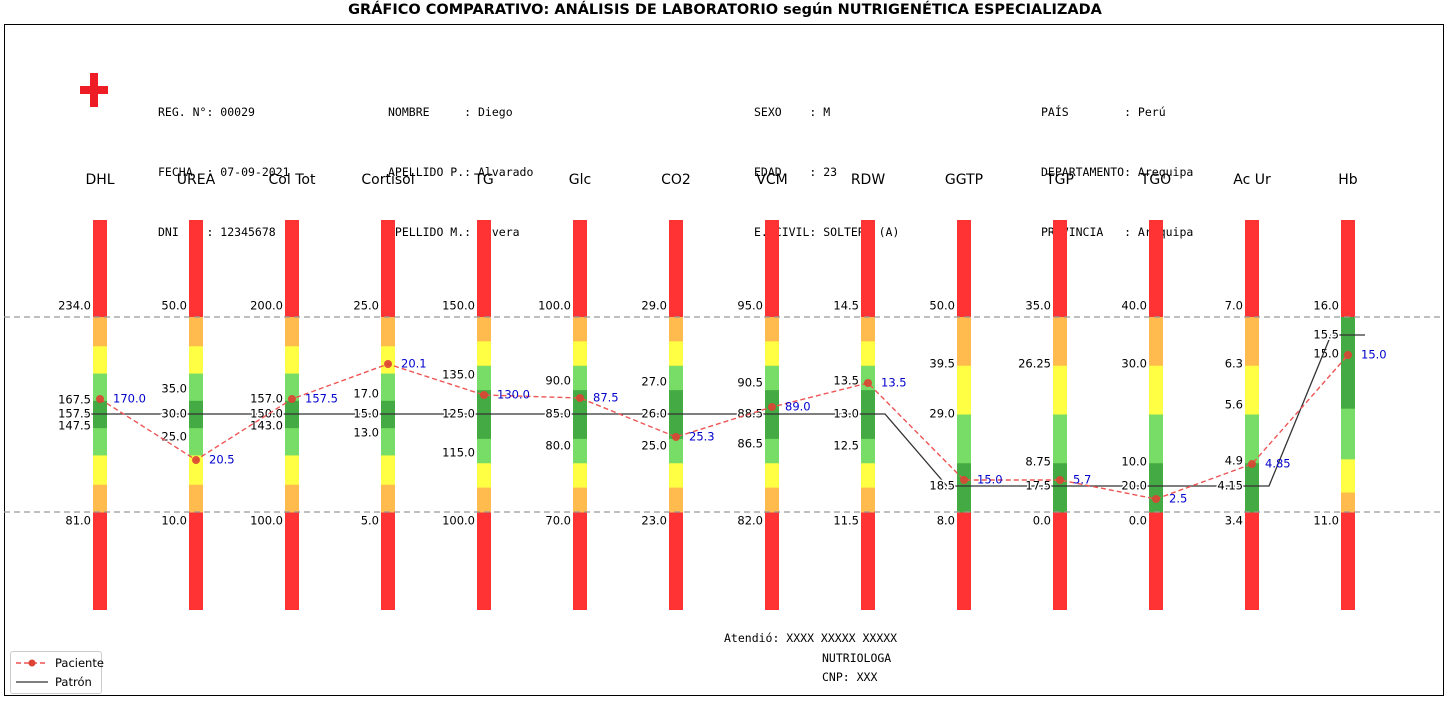 Image resolution: width=1450 pixels, height=701 pixels. What do you see at coordinates (772, 407) in the screenshot?
I see `point-paciente-vcm` at bounding box center [772, 407].